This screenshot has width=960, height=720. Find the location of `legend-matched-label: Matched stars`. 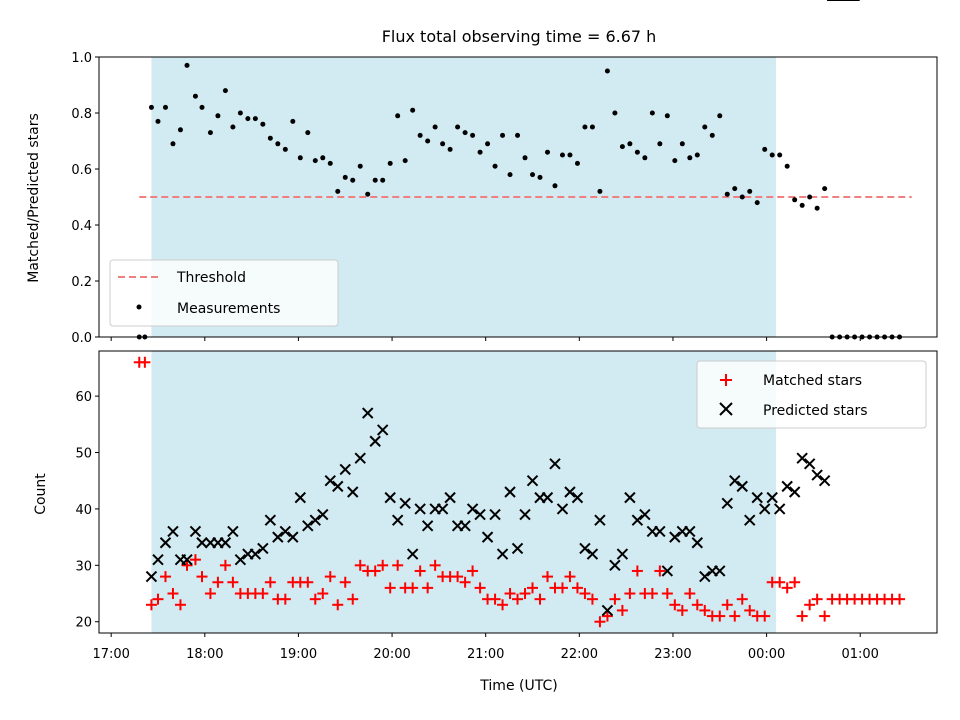

legend-matched-label: Matched stars is located at coordinates (812, 381).